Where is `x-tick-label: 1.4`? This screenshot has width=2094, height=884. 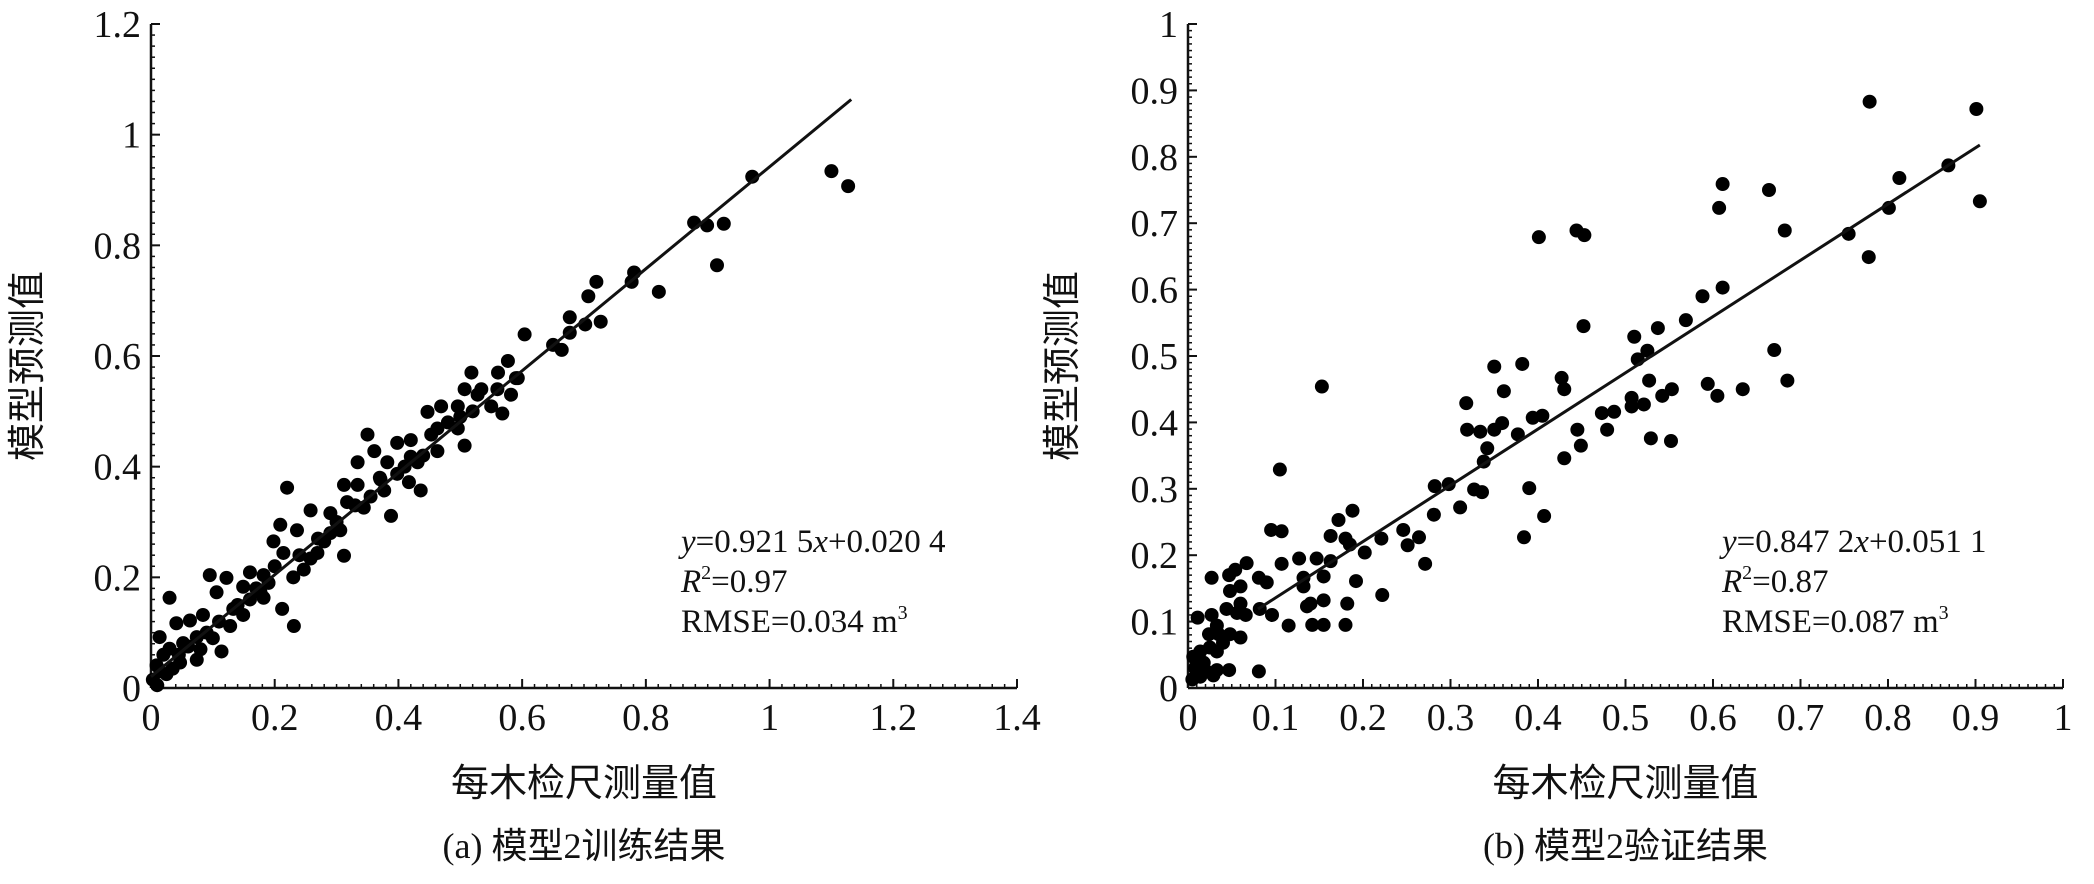 x-tick-label: 1.4 is located at coordinates (1017, 718).